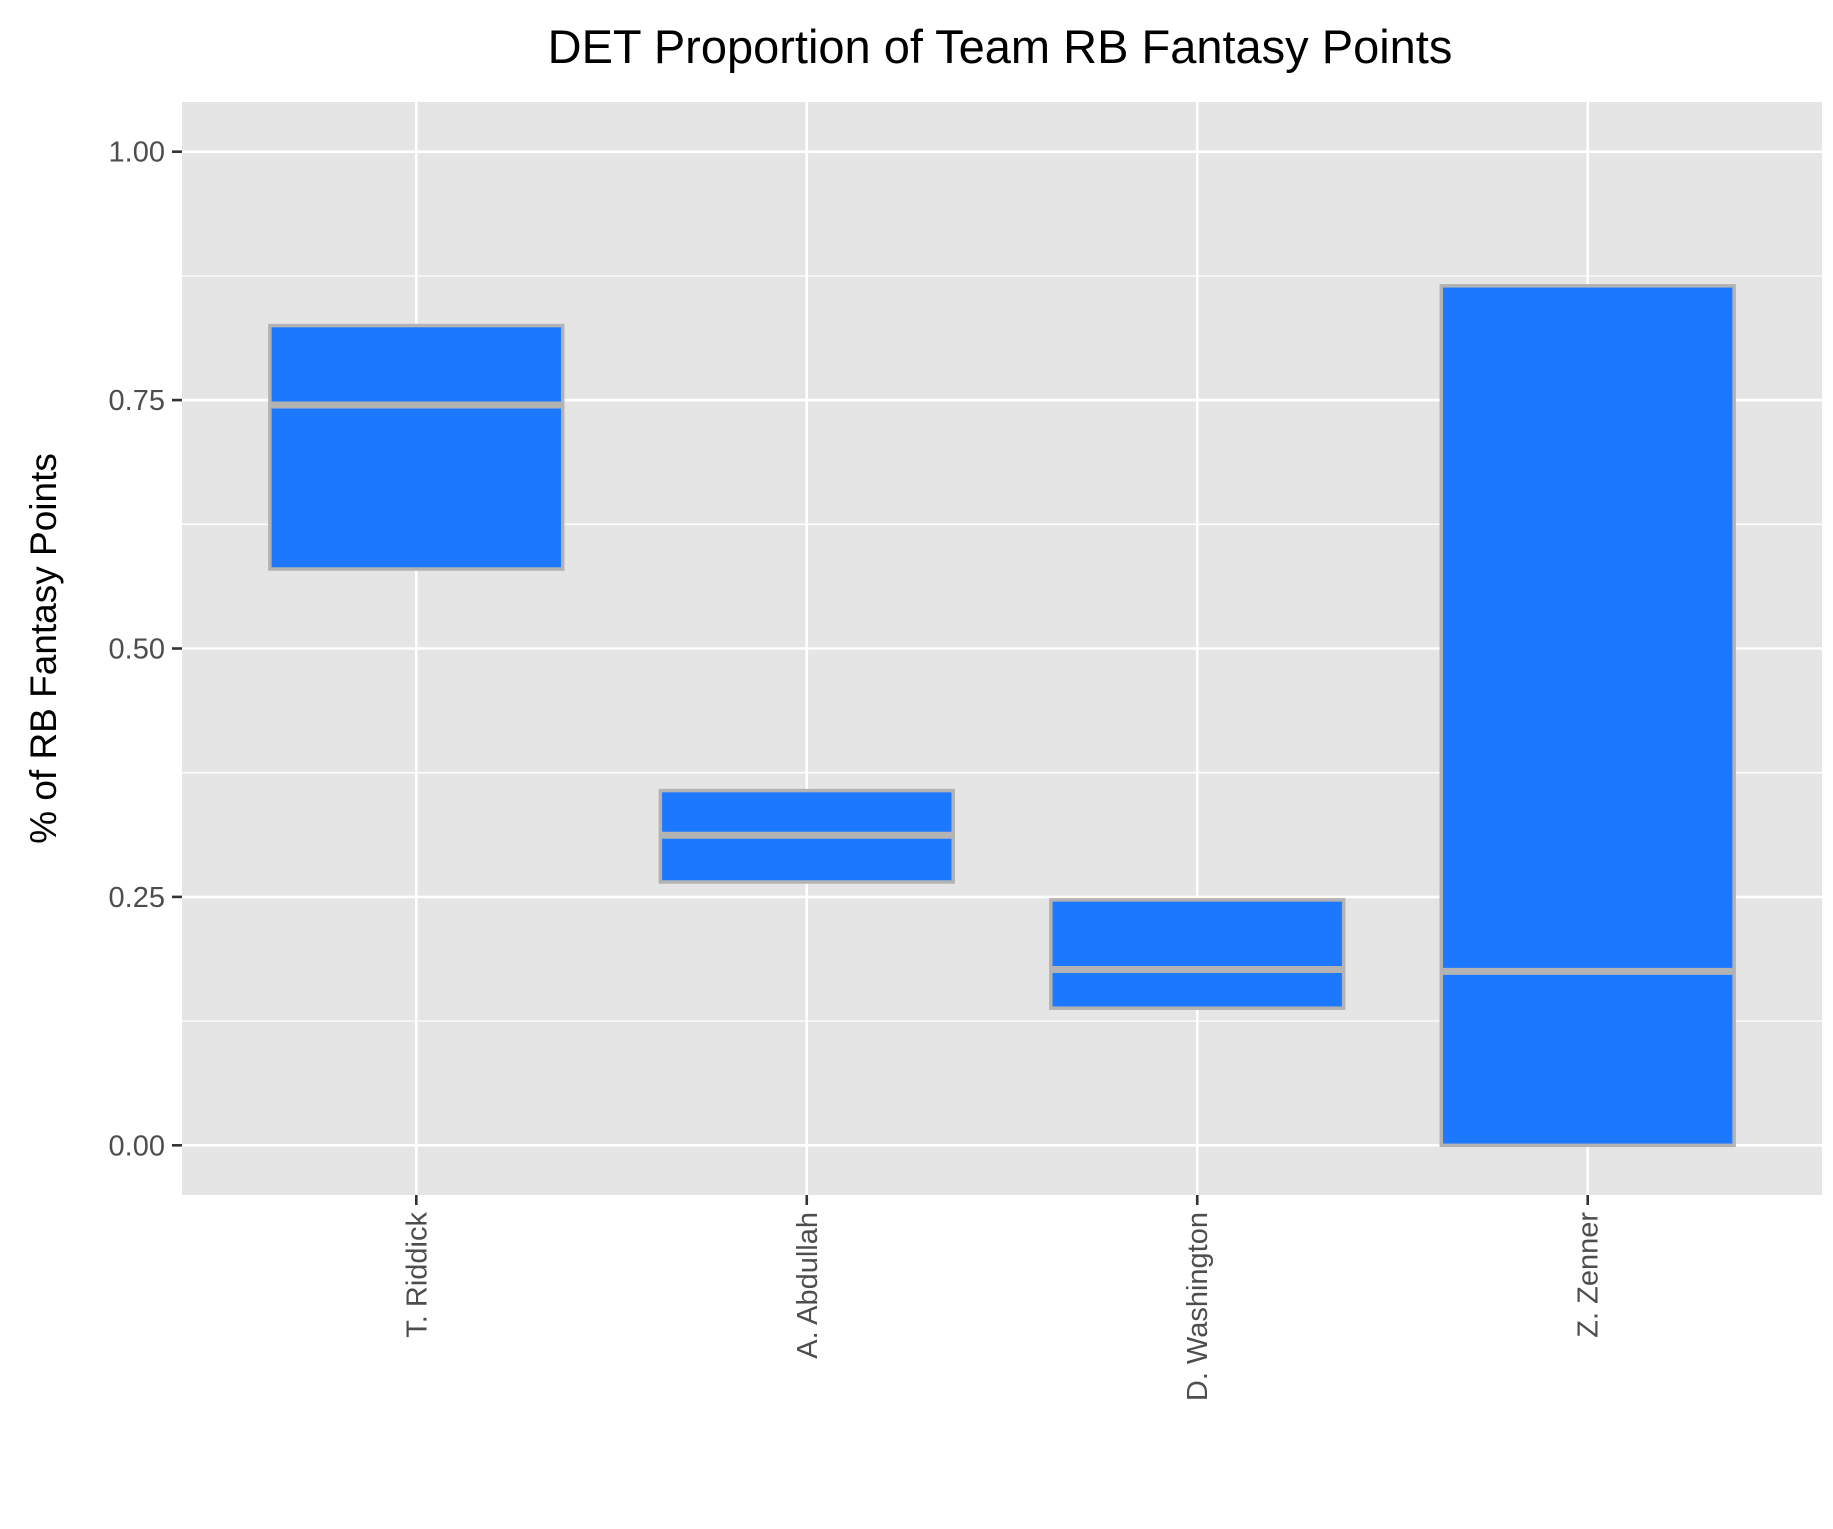  Describe the element at coordinates (137, 898) in the screenshot. I see `y-tick-label: 0.25` at that location.